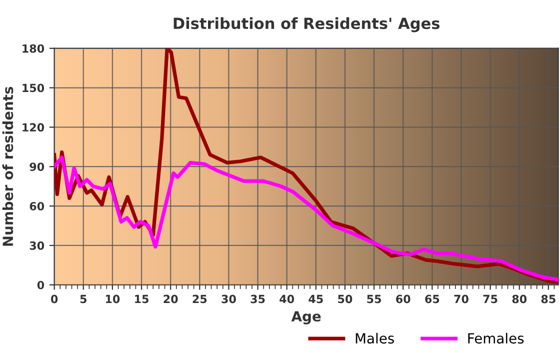 This screenshot has width=560, height=353. I want to click on x-tick-label: 50, so click(345, 299).